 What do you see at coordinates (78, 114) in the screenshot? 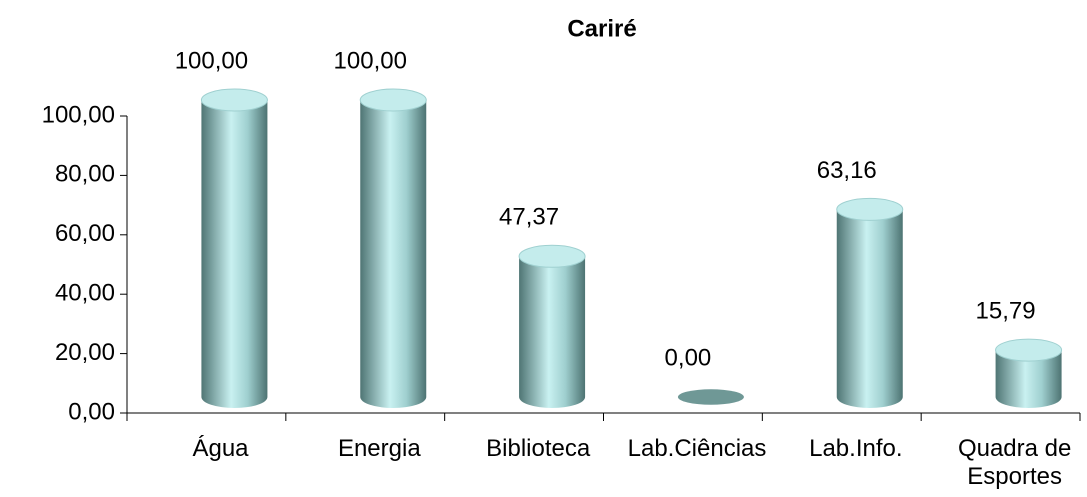
I see `y-tick-label: 100,00` at bounding box center [78, 114].